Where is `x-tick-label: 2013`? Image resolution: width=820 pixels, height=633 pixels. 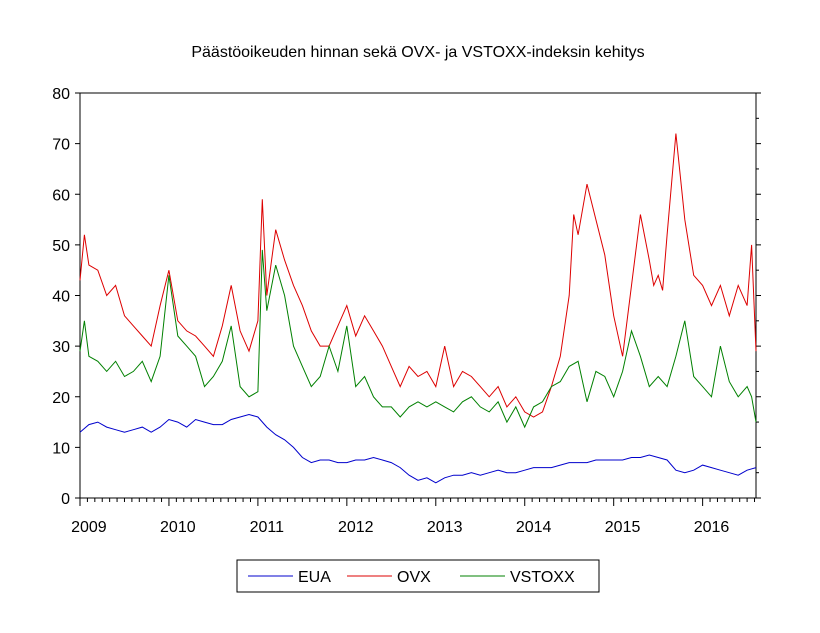 x-tick-label: 2013 is located at coordinates (445, 527).